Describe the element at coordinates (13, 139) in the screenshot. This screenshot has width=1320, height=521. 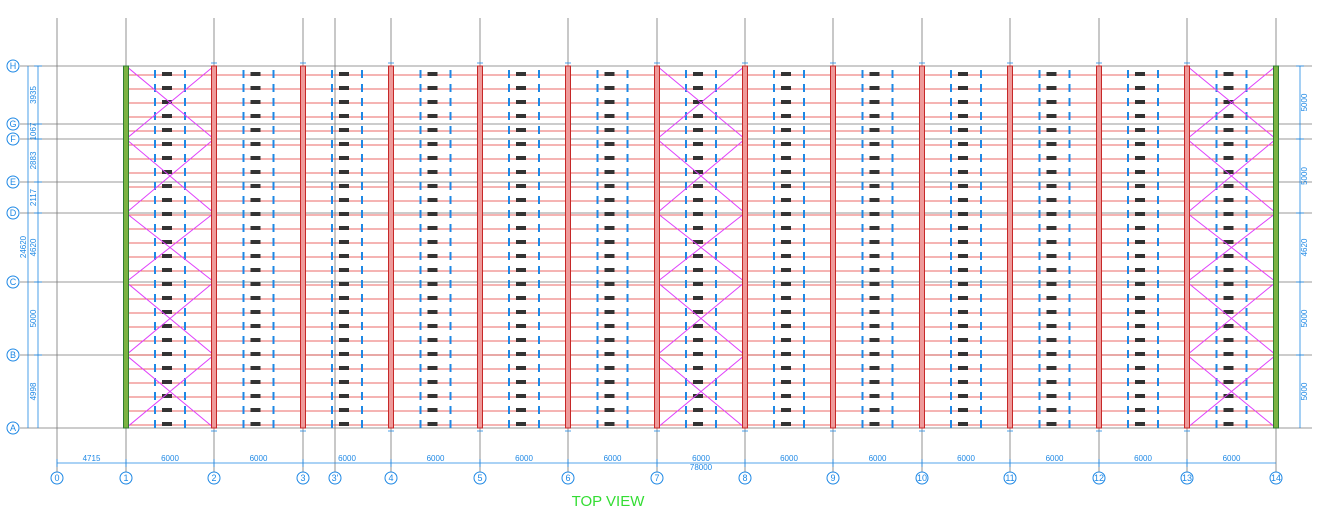
I see `grid-bubble` at that location.